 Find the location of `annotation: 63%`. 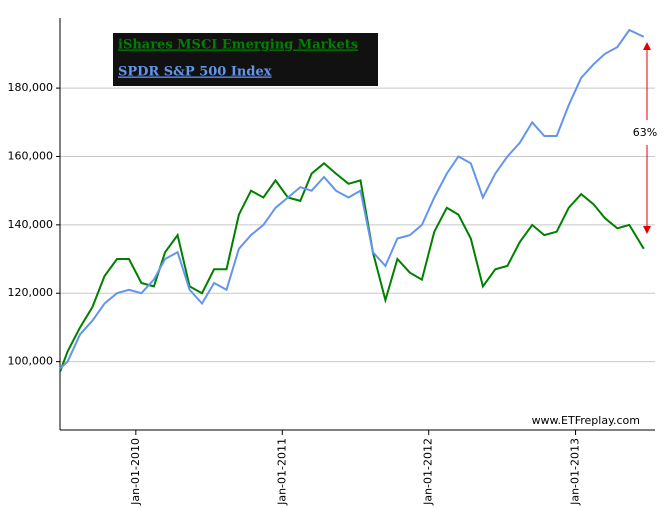

annotation: 63% is located at coordinates (645, 132).